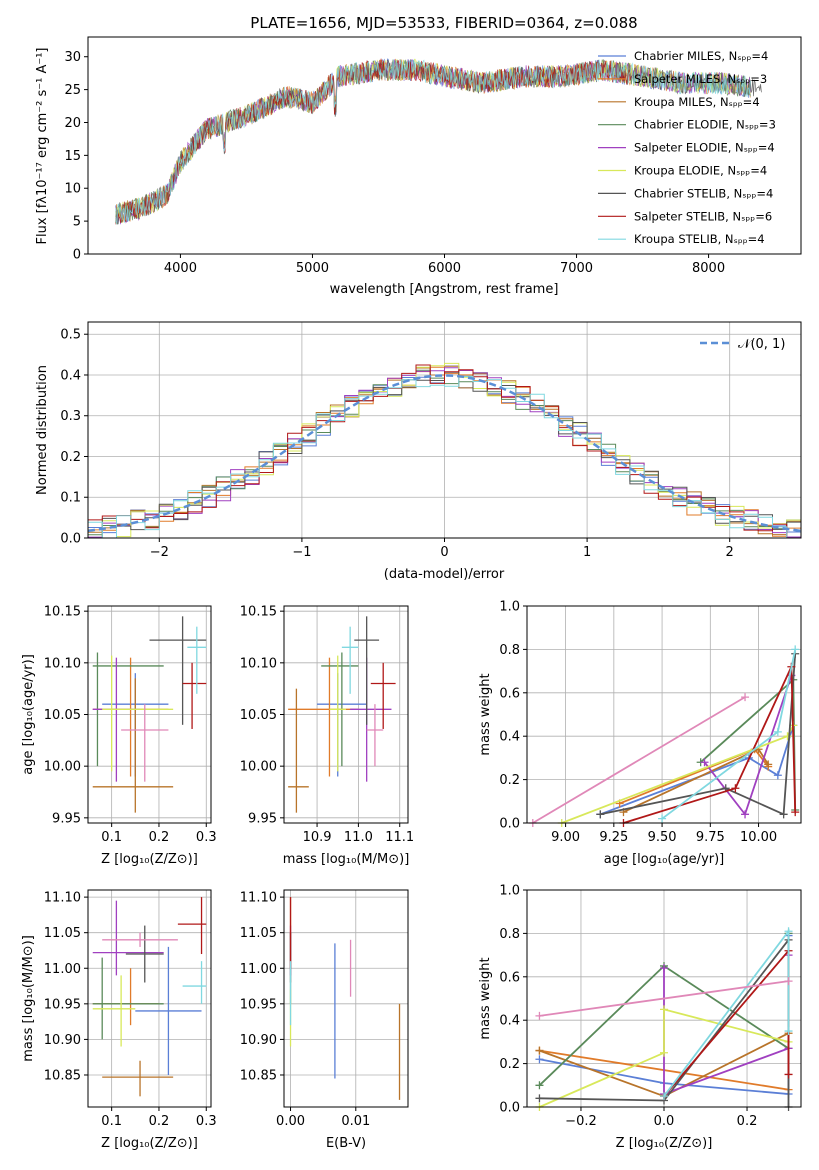 The image size is (819, 1170). Describe the element at coordinates (701, 56) in the screenshot. I see `spectrum-legend-label: Chabrier MILES, Nₛₚₚ=4` at that location.